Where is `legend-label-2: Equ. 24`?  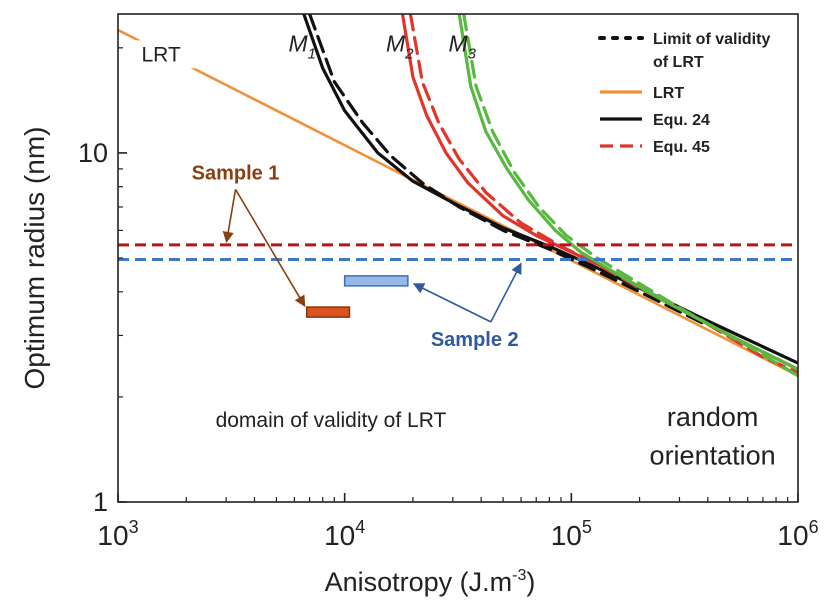
legend-label-2: Equ. 24 is located at coordinates (681, 120).